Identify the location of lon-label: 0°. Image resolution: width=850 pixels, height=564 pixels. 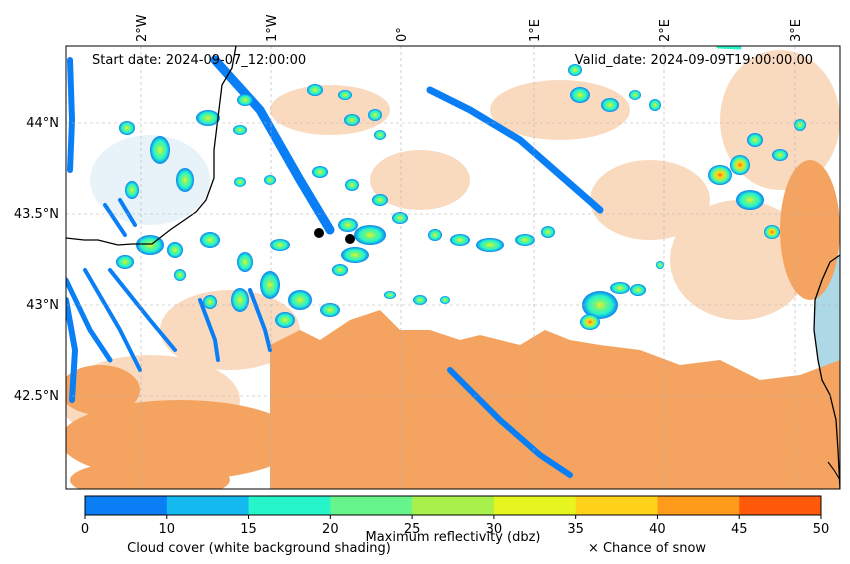
(402, 34).